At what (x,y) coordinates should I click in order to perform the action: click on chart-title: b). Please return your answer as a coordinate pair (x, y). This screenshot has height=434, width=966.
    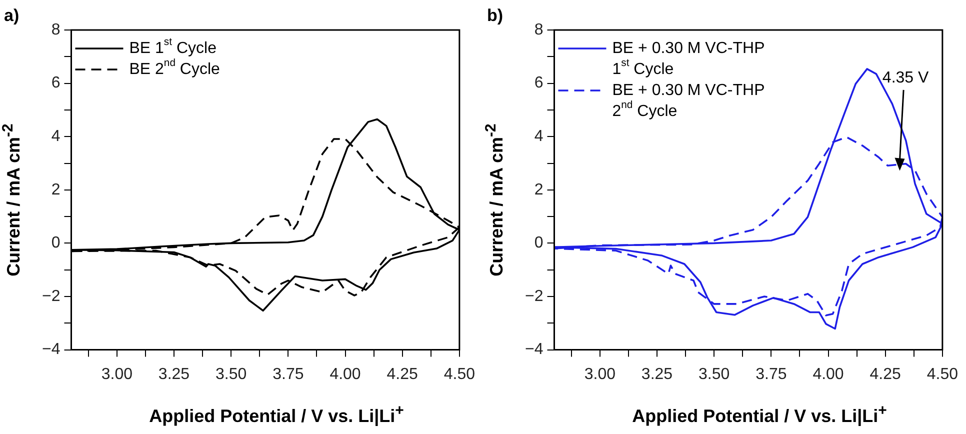
    Looking at the image, I should click on (495, 16).